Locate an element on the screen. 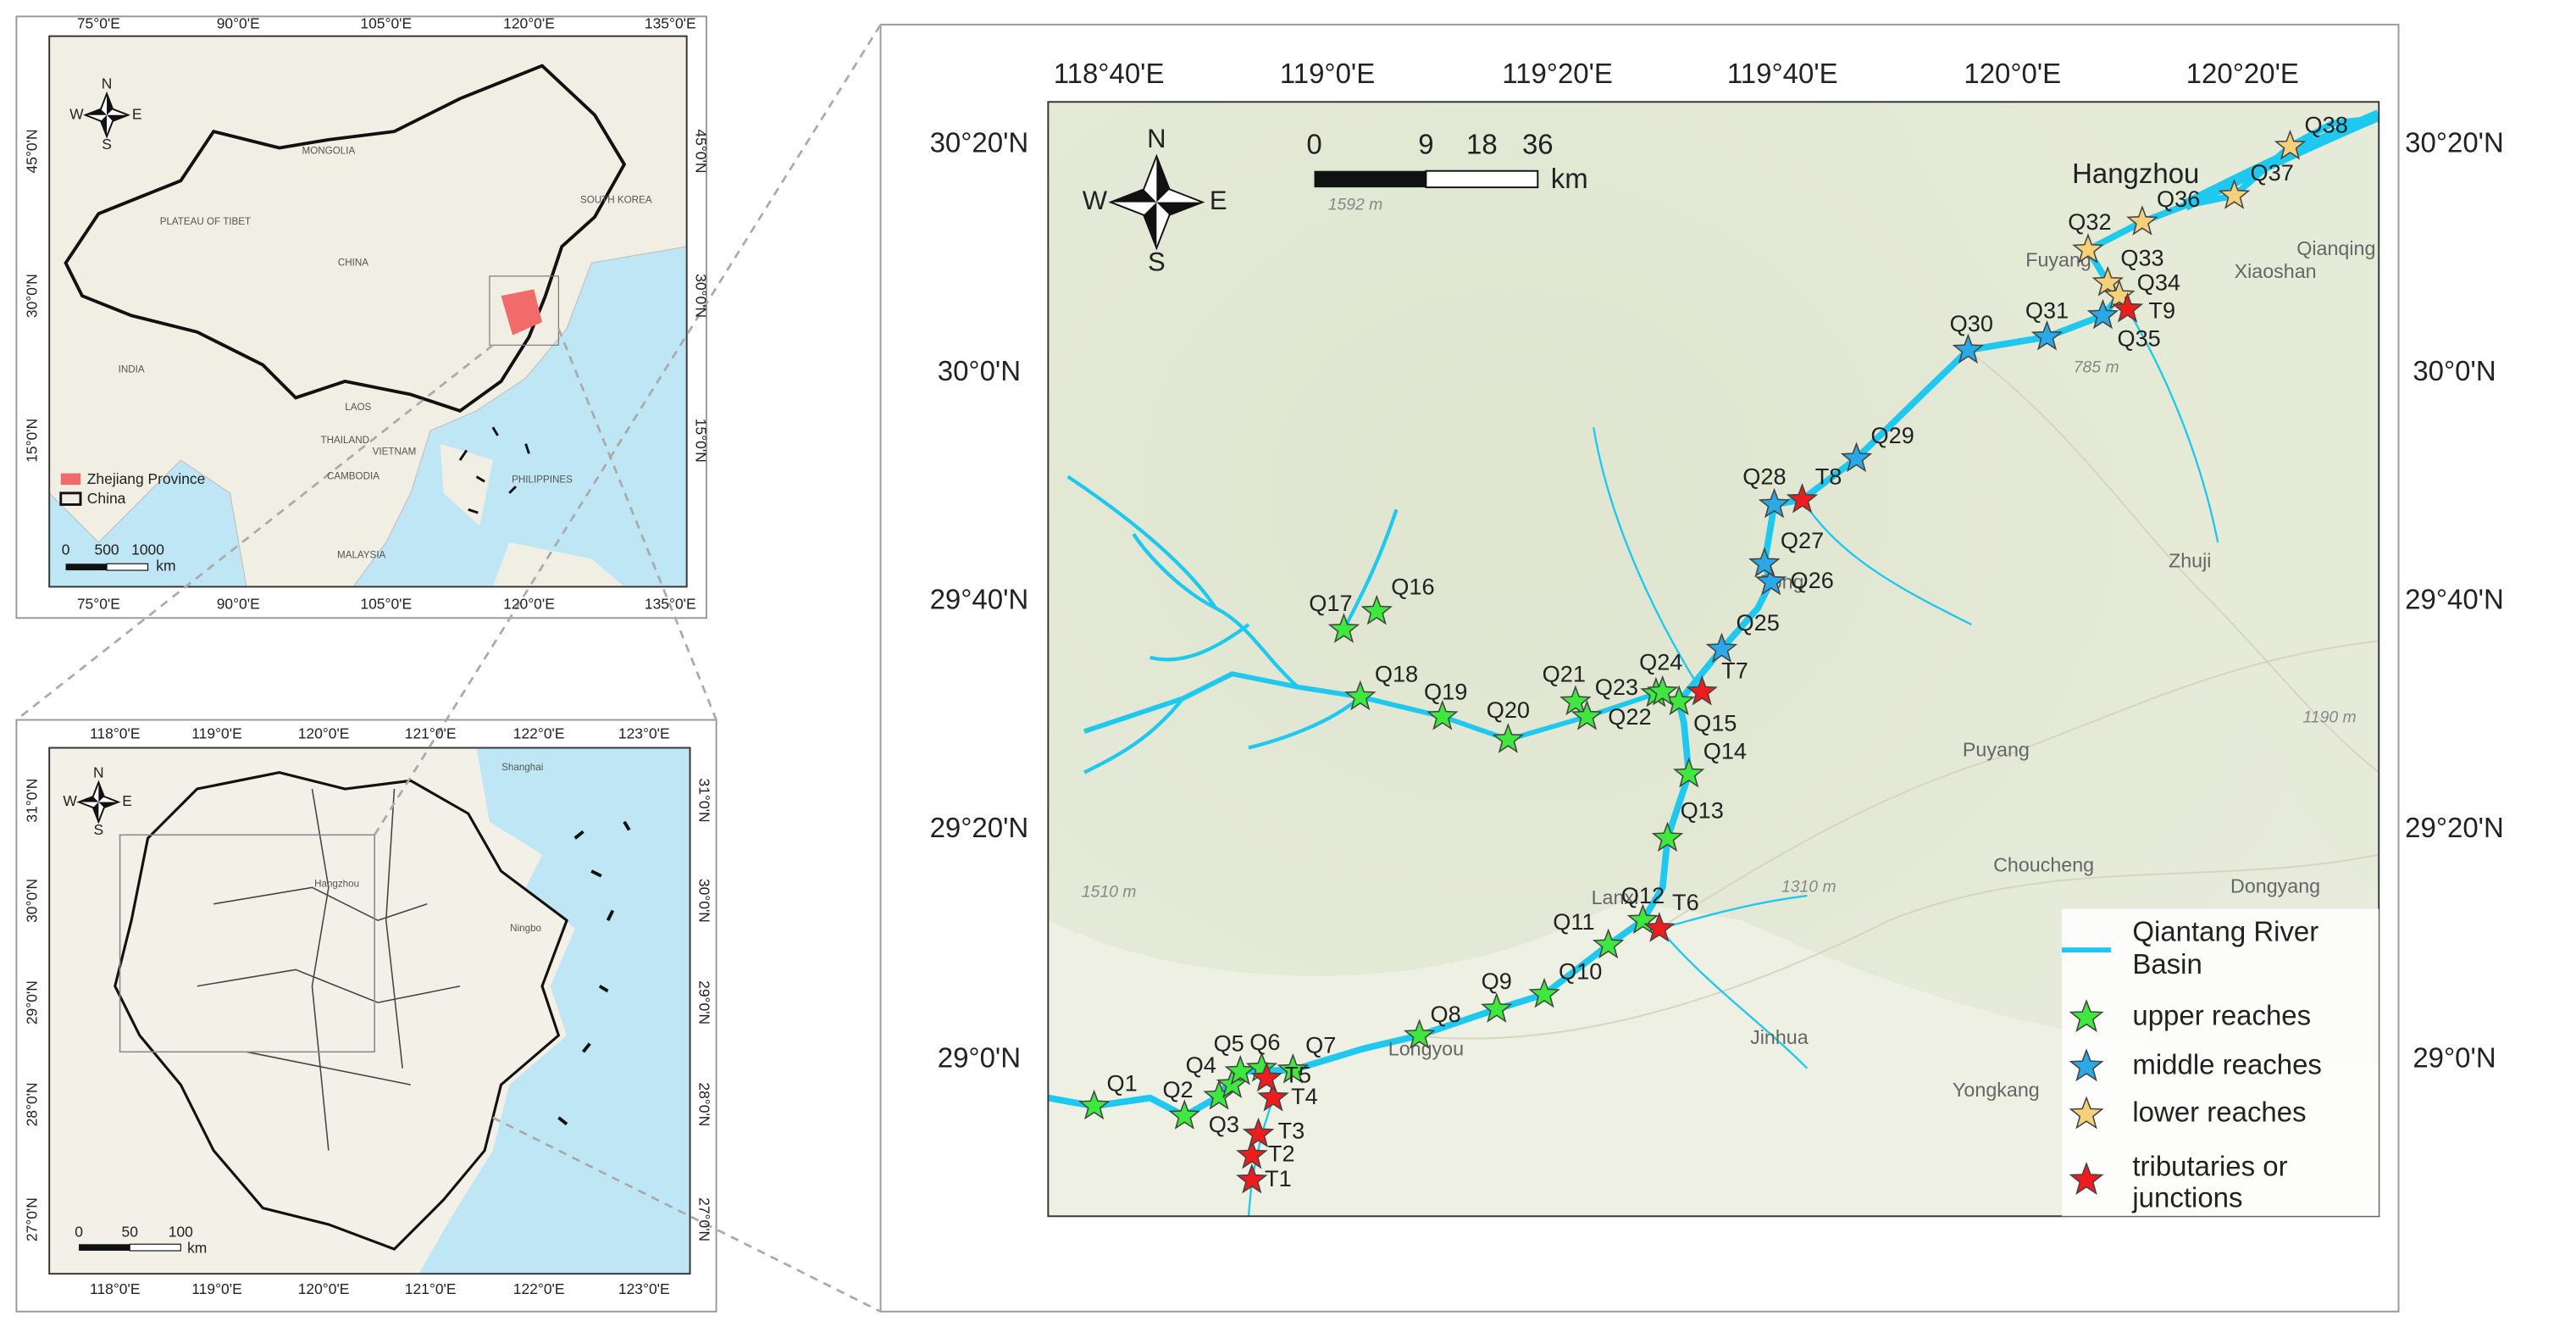  station-label: T5 is located at coordinates (1297, 1075).